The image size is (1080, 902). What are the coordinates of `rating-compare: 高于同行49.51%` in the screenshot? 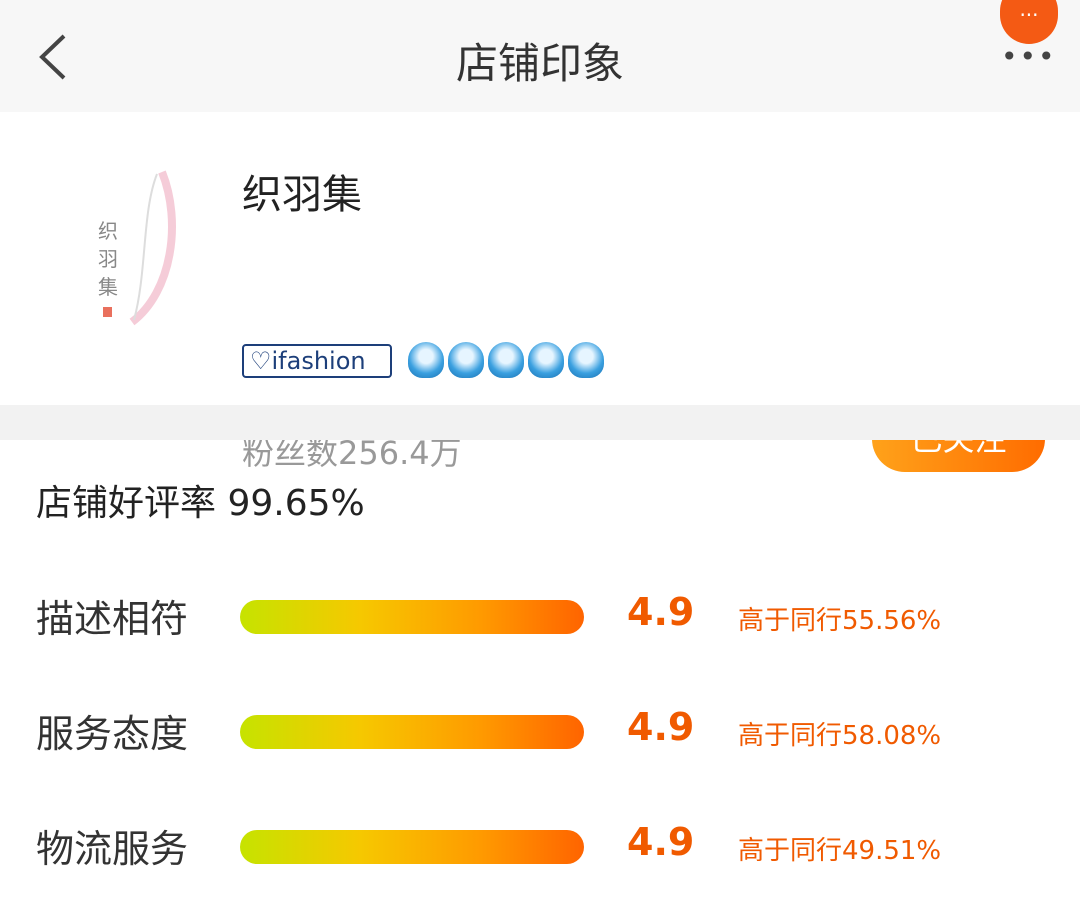 It's located at (840, 851).